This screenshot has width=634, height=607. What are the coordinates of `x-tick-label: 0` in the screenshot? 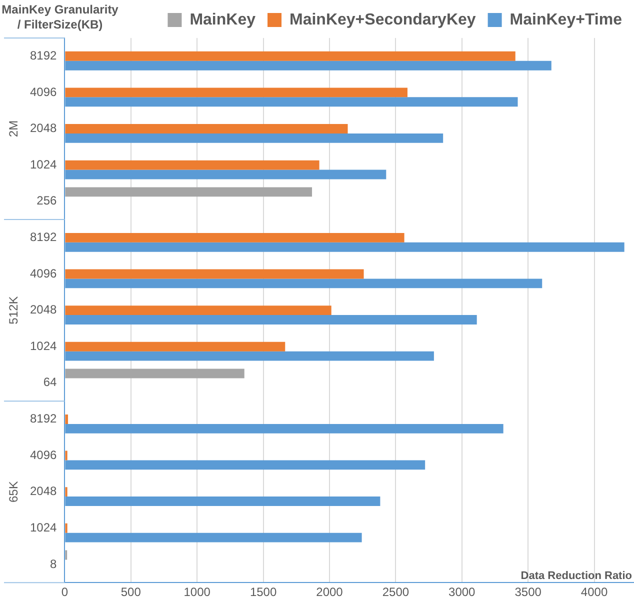 It's located at (64, 592).